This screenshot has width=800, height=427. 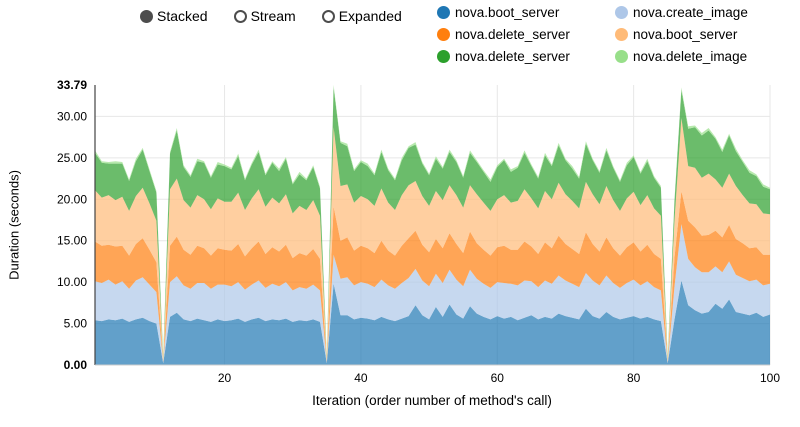 I want to click on control-stream: Stream, so click(x=264, y=16).